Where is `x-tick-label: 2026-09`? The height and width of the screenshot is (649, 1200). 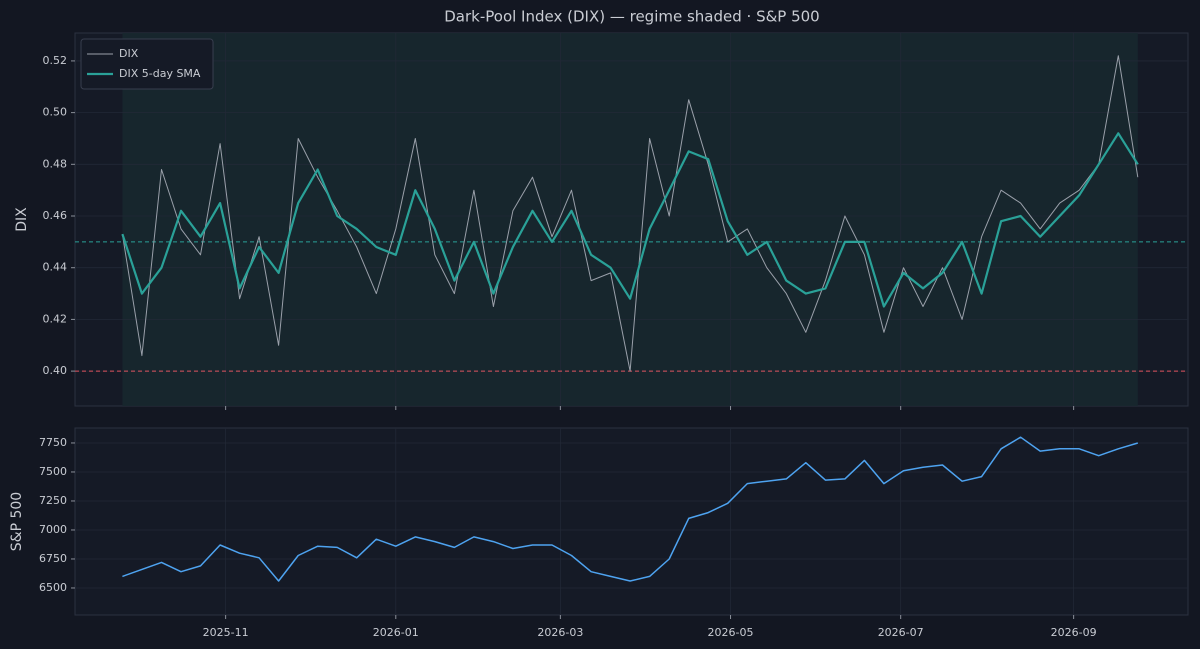 x-tick-label: 2026-09 is located at coordinates (1074, 632).